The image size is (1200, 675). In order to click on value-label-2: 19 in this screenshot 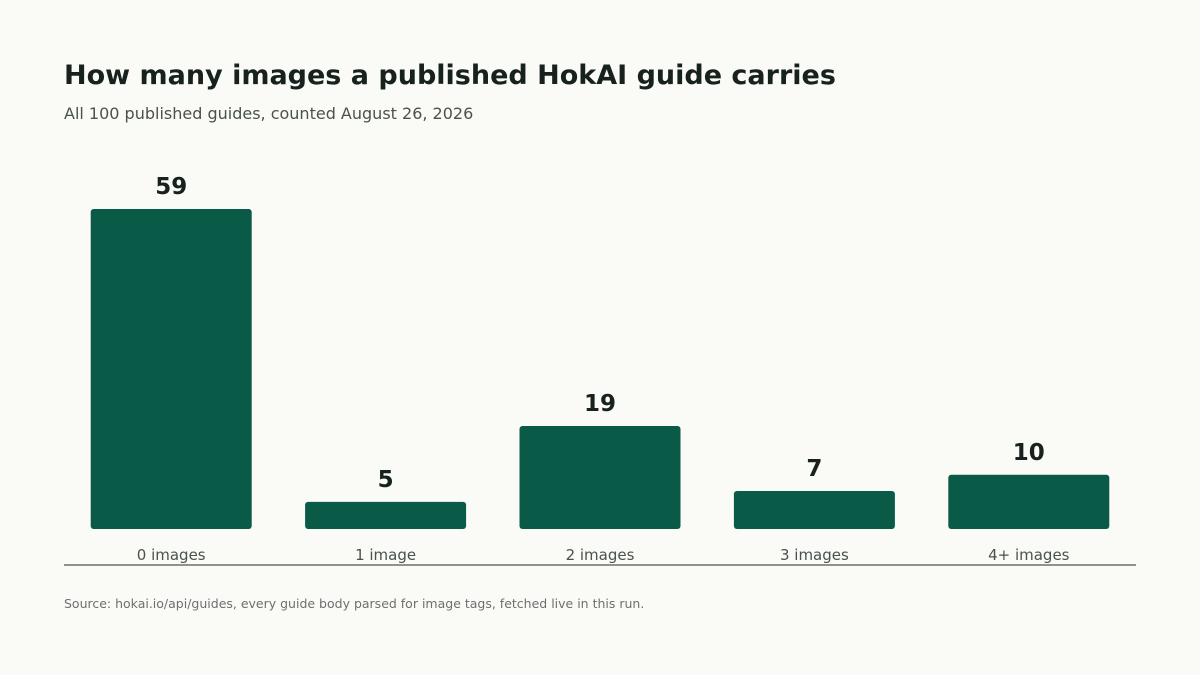, I will do `click(600, 404)`.